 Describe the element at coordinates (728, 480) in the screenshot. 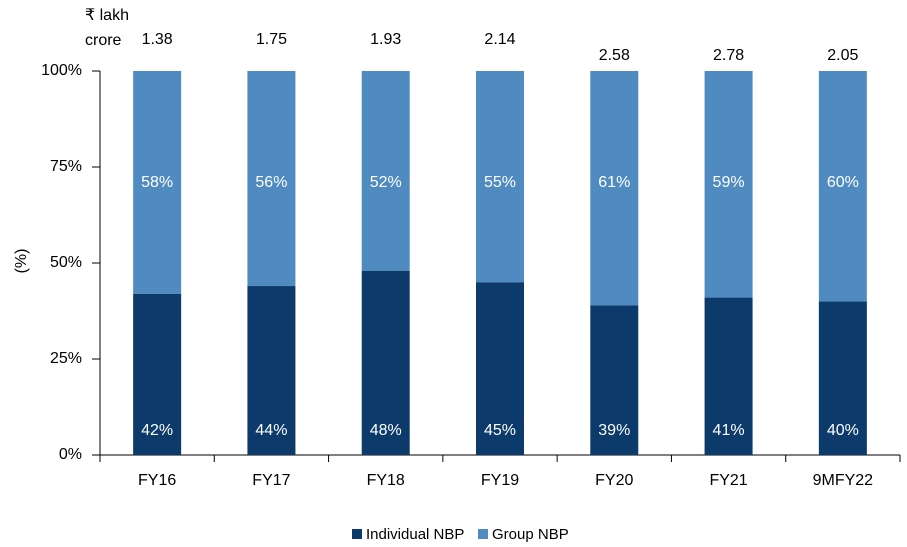

I see `x-tick-label: FY21` at that location.